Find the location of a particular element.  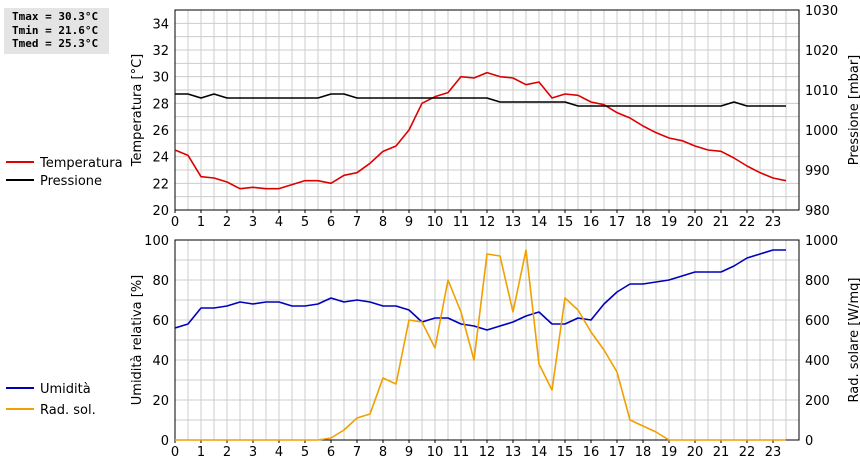

top-chart-y2-tick-label: 1020 is located at coordinates (821, 51).